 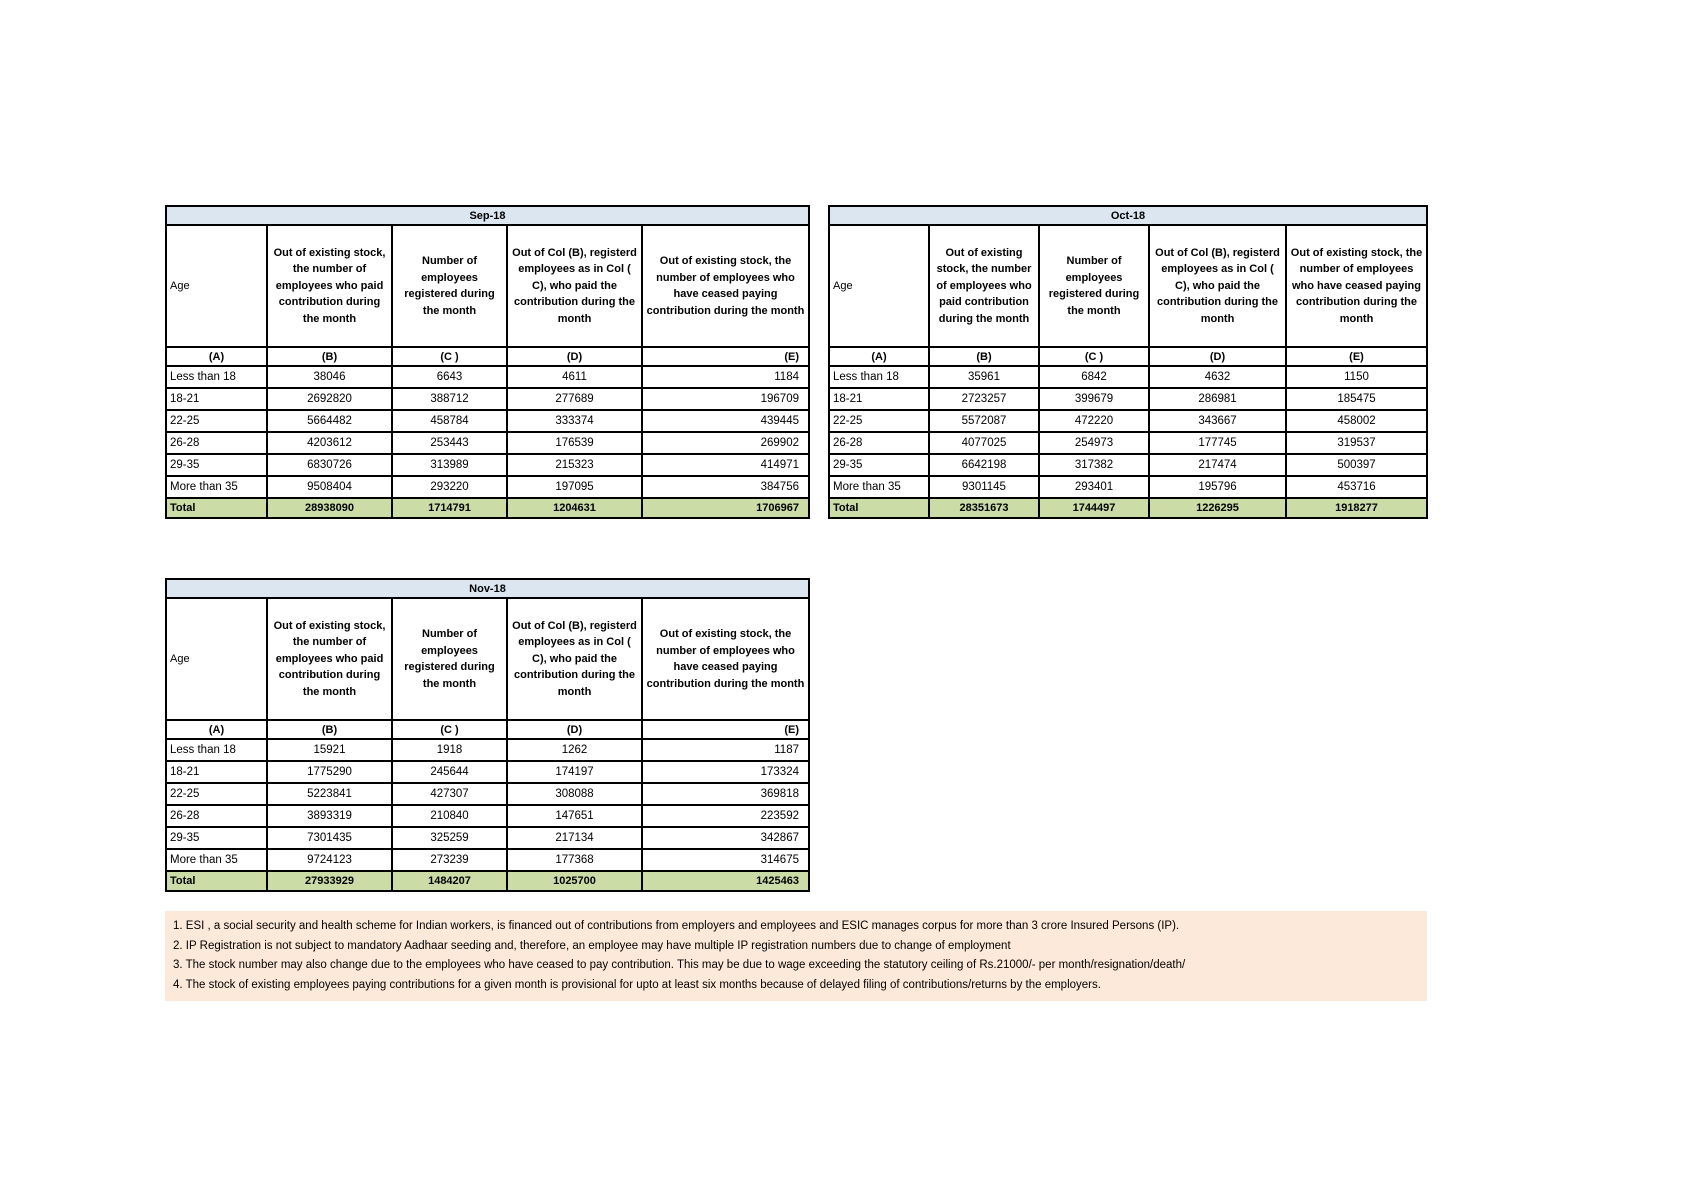 What do you see at coordinates (1355, 487) in the screenshot?
I see `cell-e: 453716` at bounding box center [1355, 487].